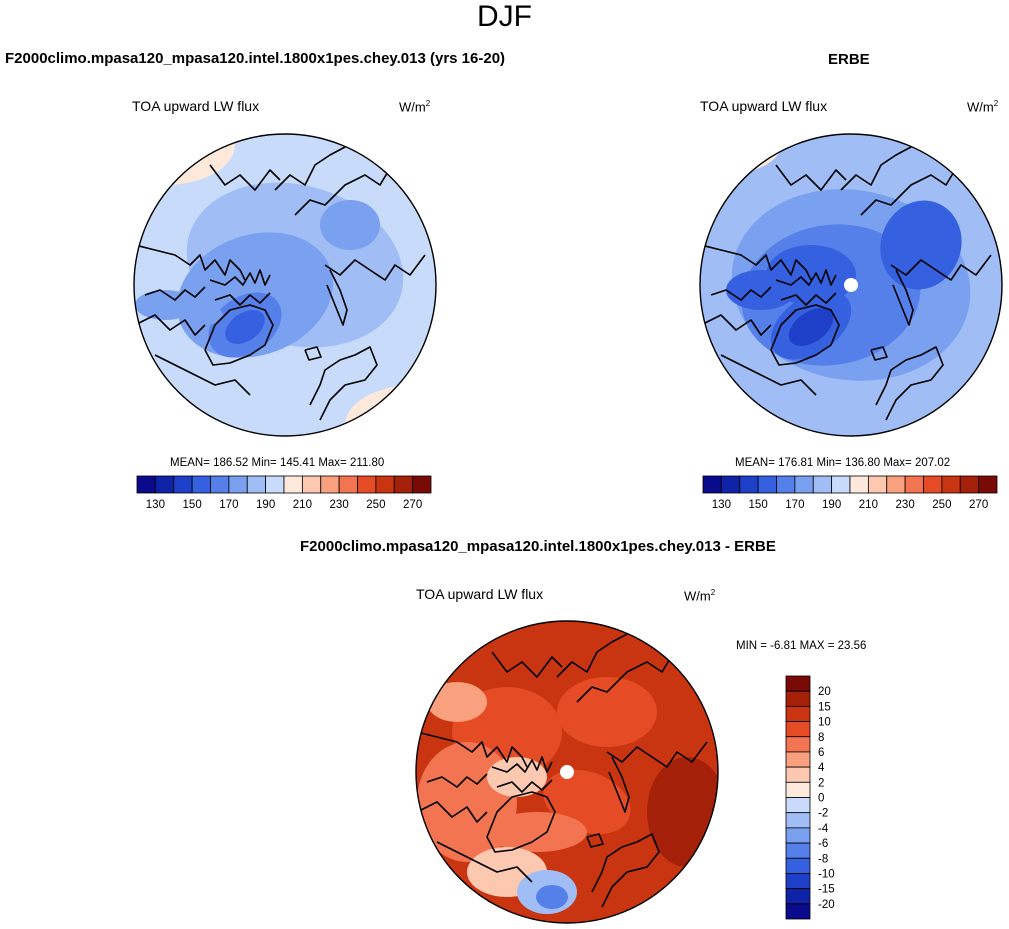 Image resolution: width=1009 pixels, height=929 pixels. Describe the element at coordinates (740, 154) in the screenshot. I see `map-2-region` at that location.